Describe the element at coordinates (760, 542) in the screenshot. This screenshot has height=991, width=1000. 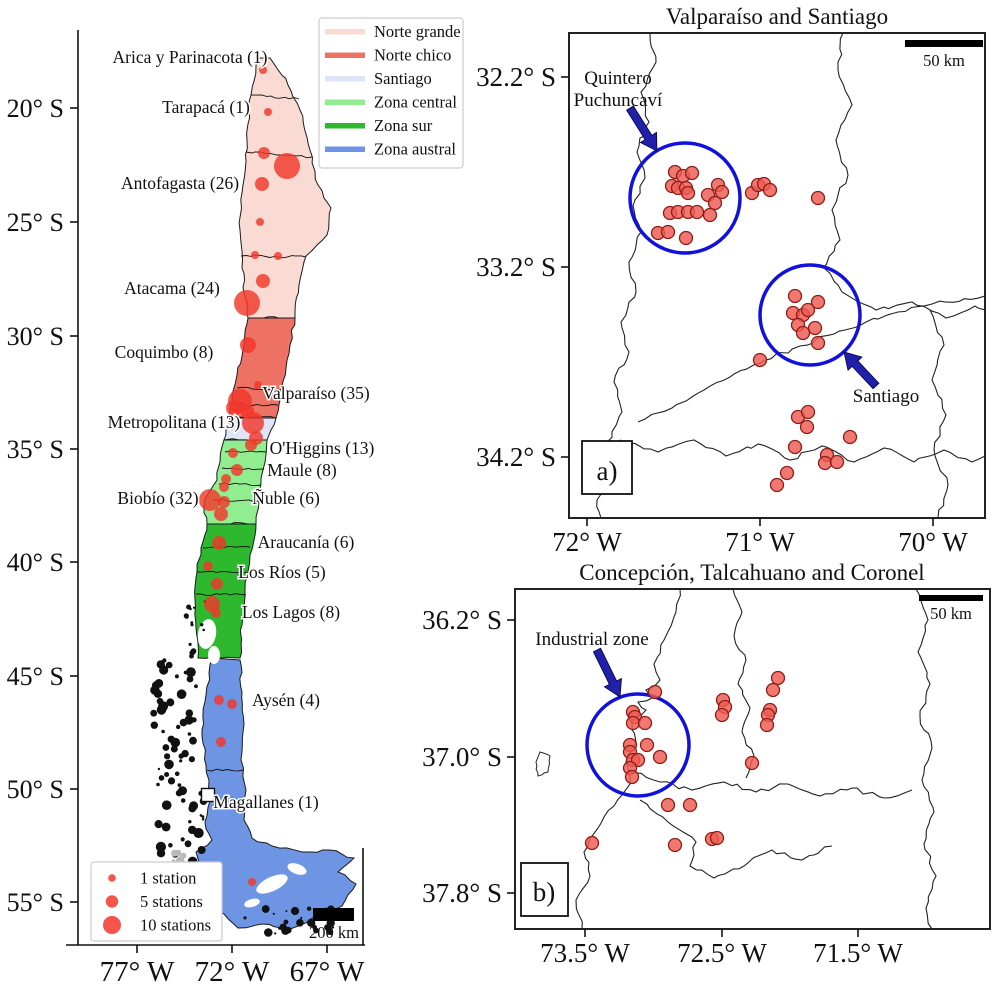
I see `x-tick-label: 71° W` at that location.